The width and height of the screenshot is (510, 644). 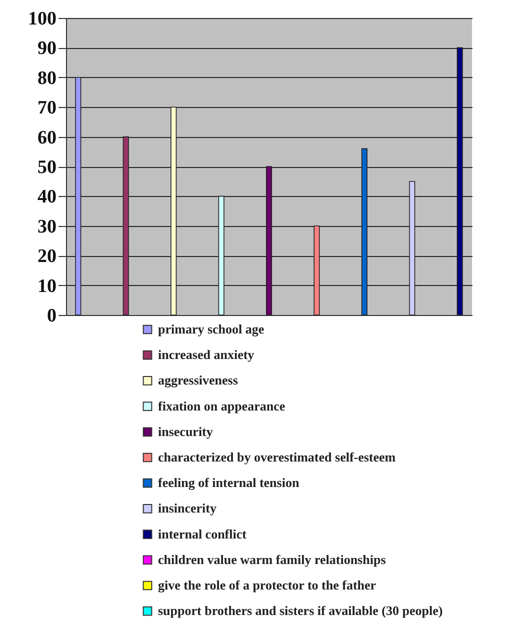 What do you see at coordinates (51, 316) in the screenshot?
I see `y-tick-label: 0` at bounding box center [51, 316].